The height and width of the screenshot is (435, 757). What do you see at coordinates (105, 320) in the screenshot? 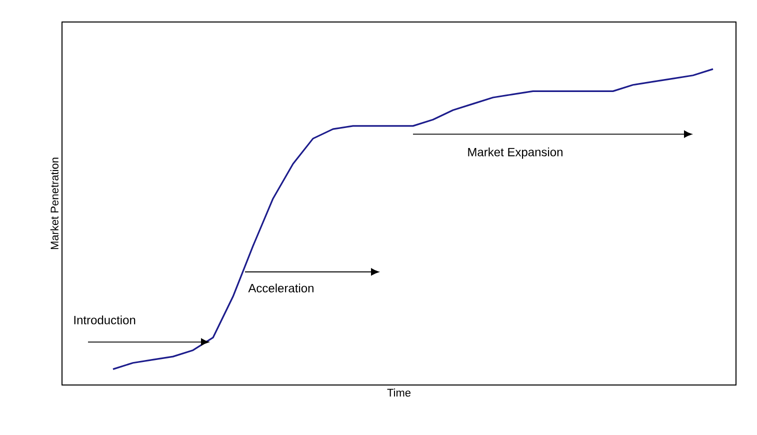
I see `annotation: Introduction` at bounding box center [105, 320].